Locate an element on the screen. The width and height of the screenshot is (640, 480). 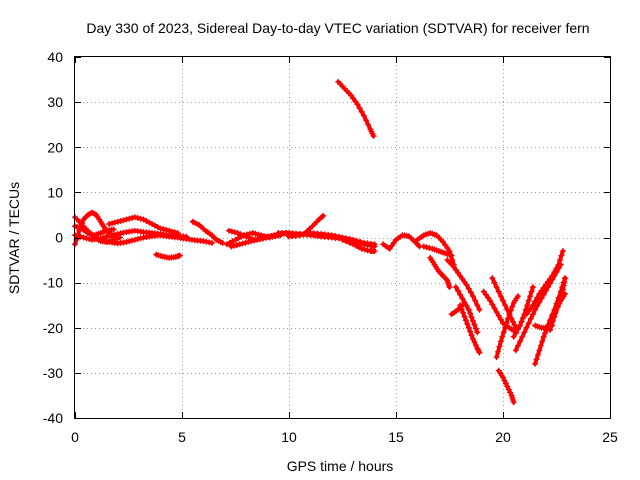
data-series-arc-g4 is located at coordinates (544, 283).